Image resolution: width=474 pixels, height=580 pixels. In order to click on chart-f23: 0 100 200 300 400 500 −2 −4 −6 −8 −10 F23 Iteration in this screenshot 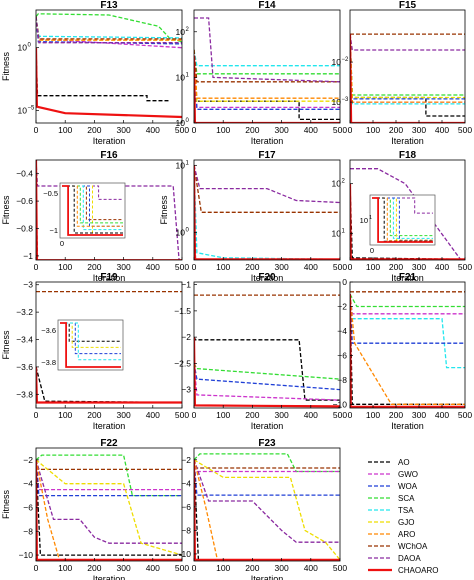, I will do `click(262, 509)`.